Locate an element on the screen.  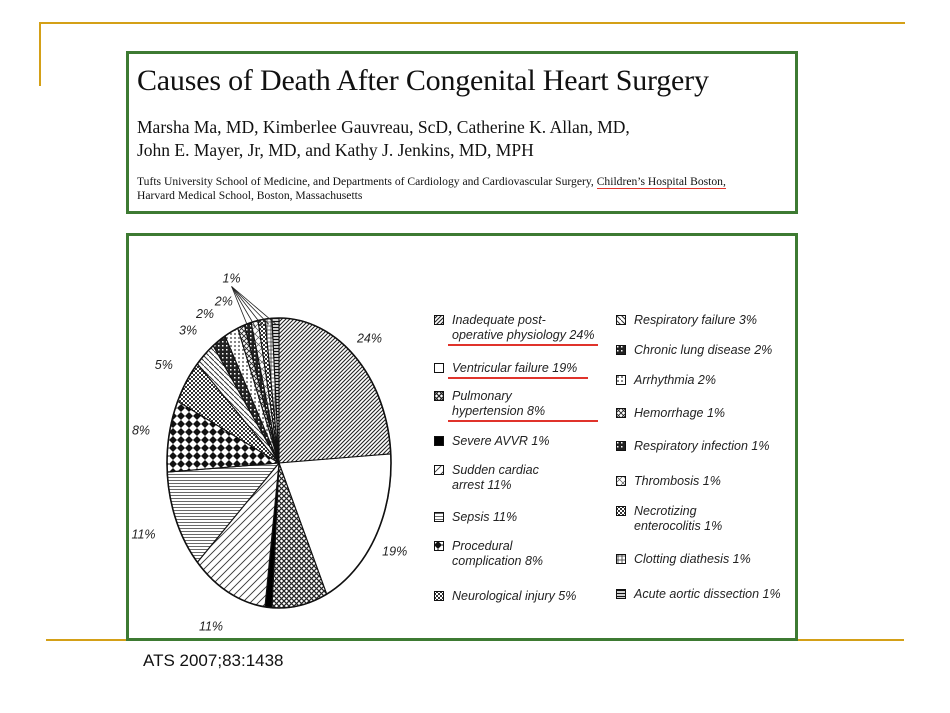
pie-chart: 24%19%8%1%11%11%8%5%3%2%2%1% is located at coordinates (269, 455).